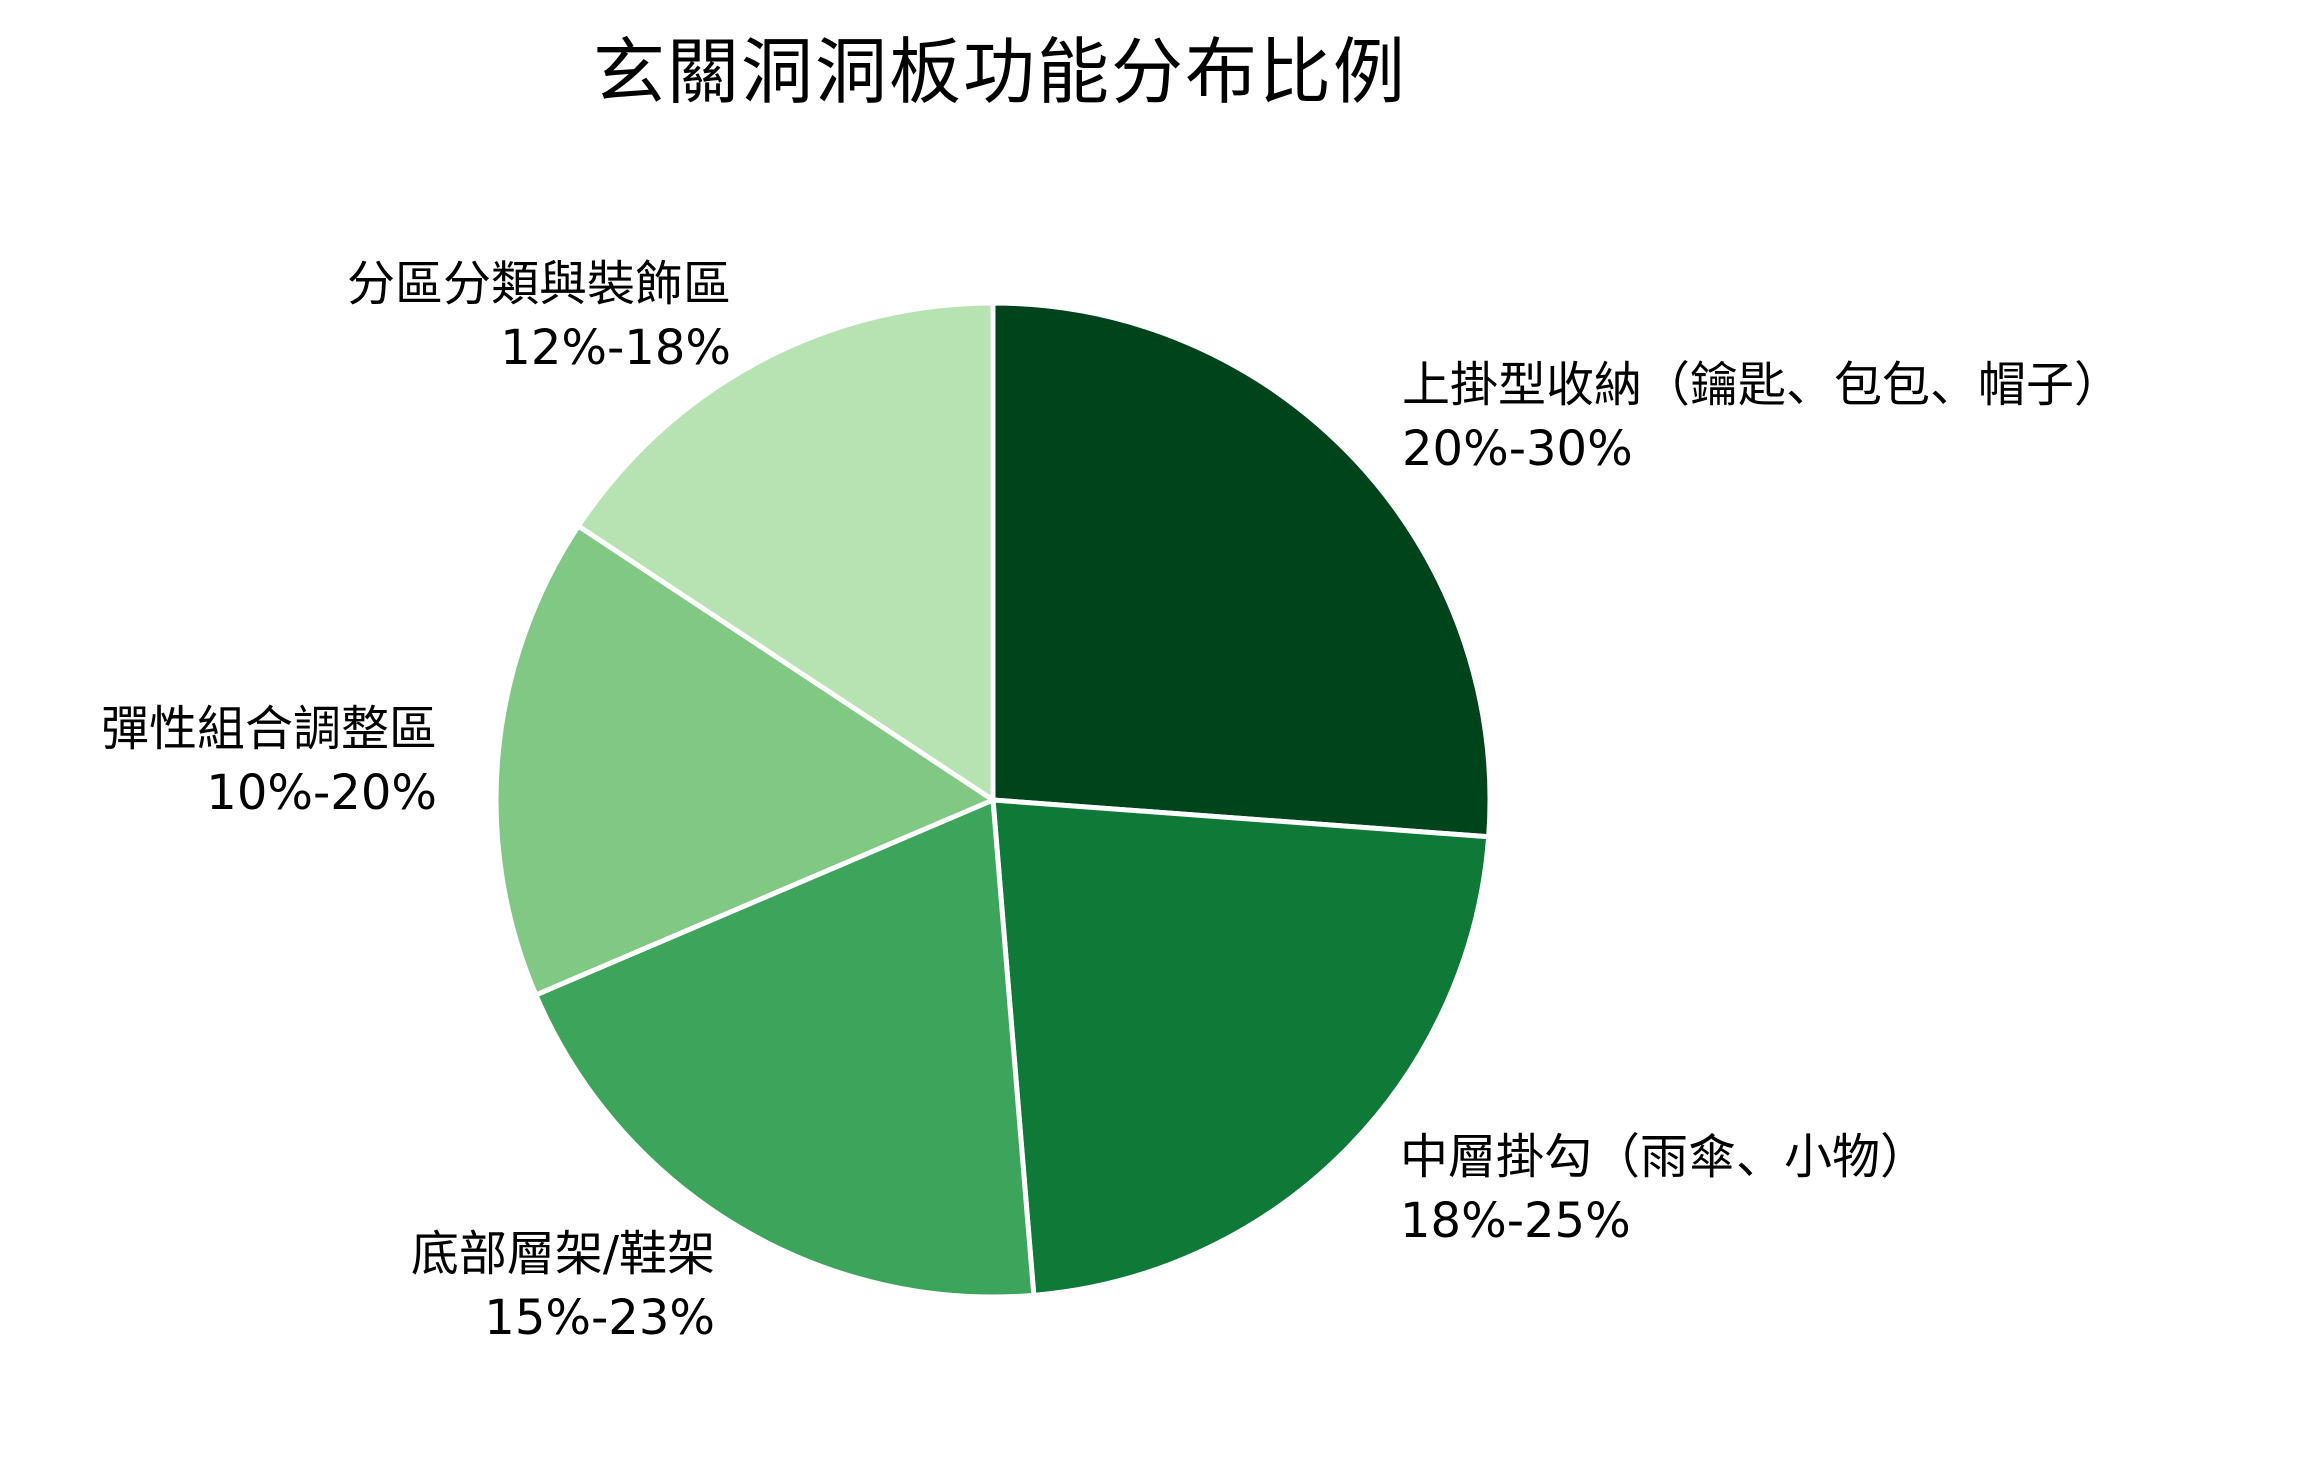 This screenshot has height=1468, width=2299. Describe the element at coordinates (1762, 385) in the screenshot. I see `slice-label-name: 上掛型收納（鑰匙、包包、帽子）` at that location.